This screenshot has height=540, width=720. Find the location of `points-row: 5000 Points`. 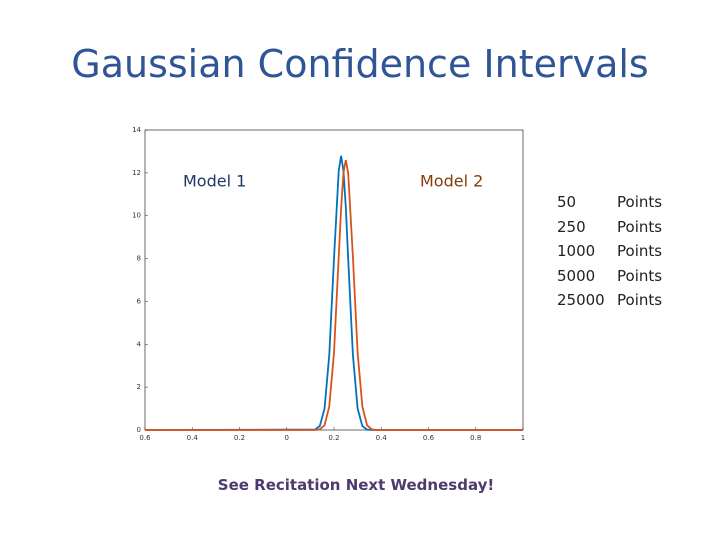

points-row: 5000 Points is located at coordinates (609, 276).